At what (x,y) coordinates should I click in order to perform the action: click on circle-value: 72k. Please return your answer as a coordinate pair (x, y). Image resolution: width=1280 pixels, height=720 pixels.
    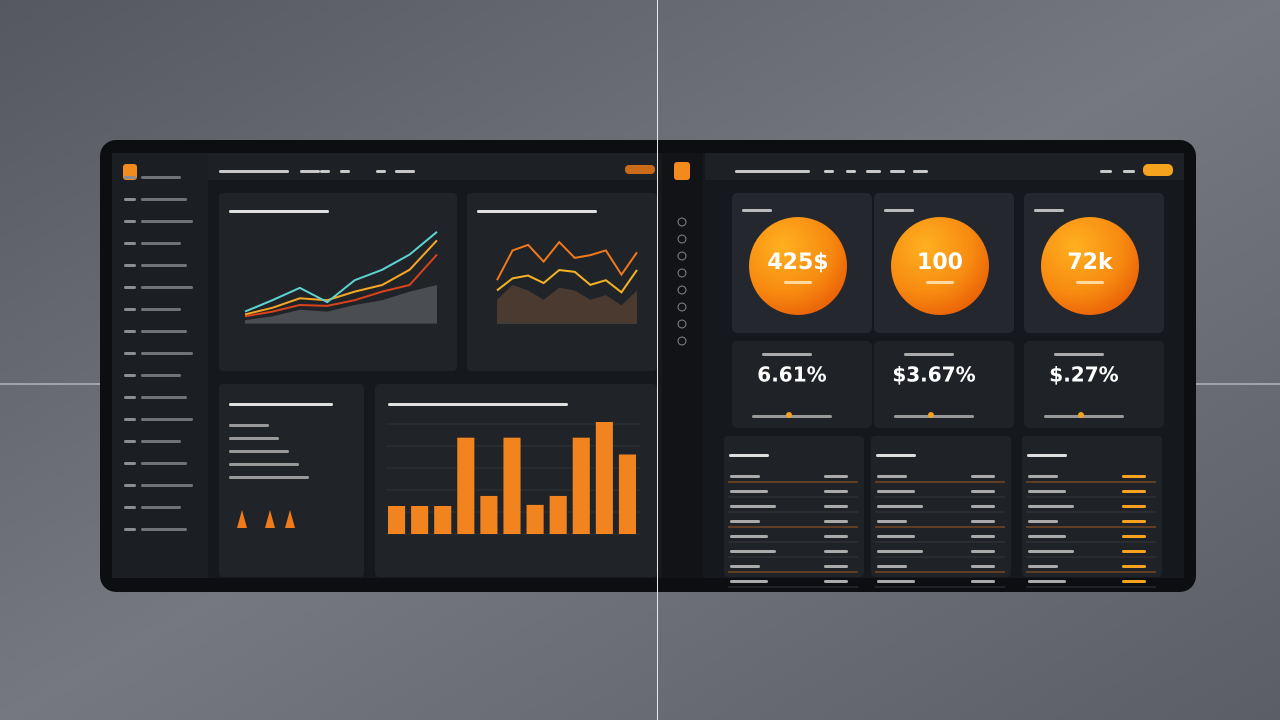
    Looking at the image, I should click on (1090, 262).